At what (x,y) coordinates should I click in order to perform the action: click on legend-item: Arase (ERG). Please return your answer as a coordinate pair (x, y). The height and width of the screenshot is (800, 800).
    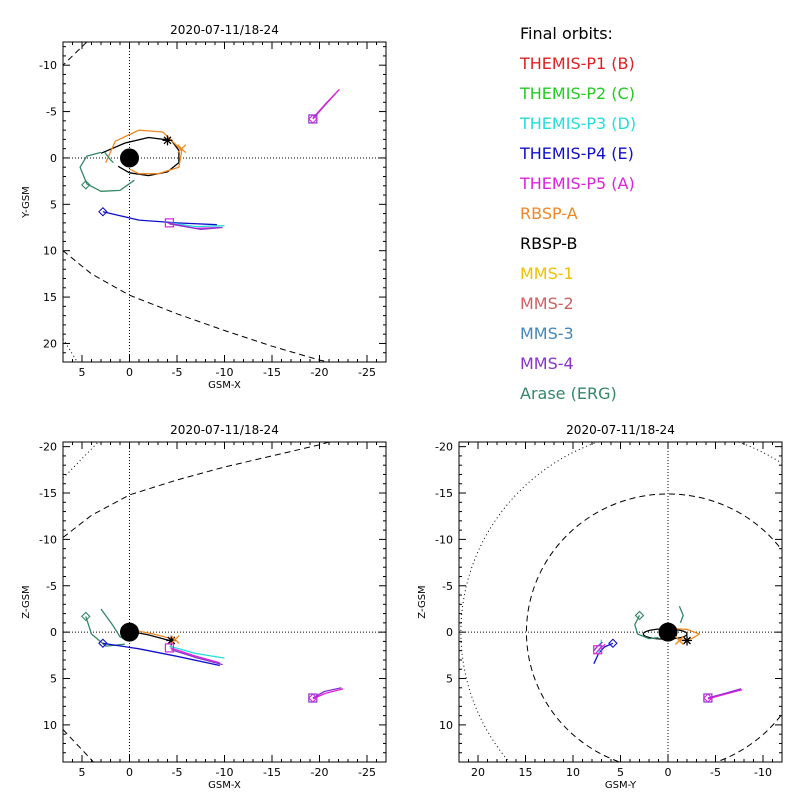
    Looking at the image, I should click on (568, 393).